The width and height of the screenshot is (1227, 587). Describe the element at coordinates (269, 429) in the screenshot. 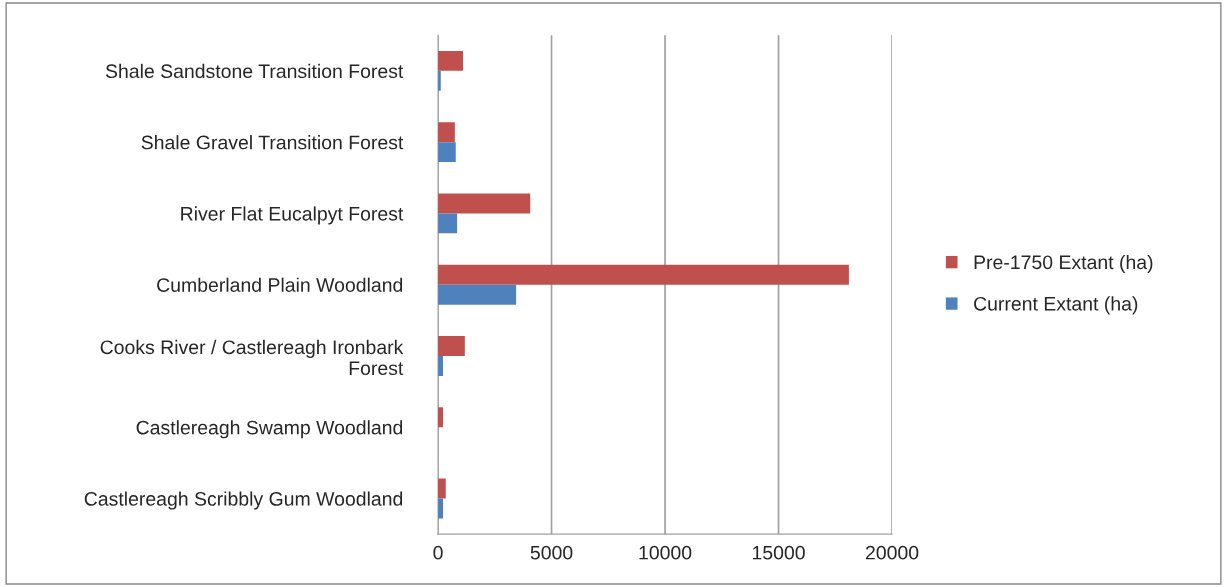

I see `y-tick-label: Castlereagh Swamp Woodland` at that location.